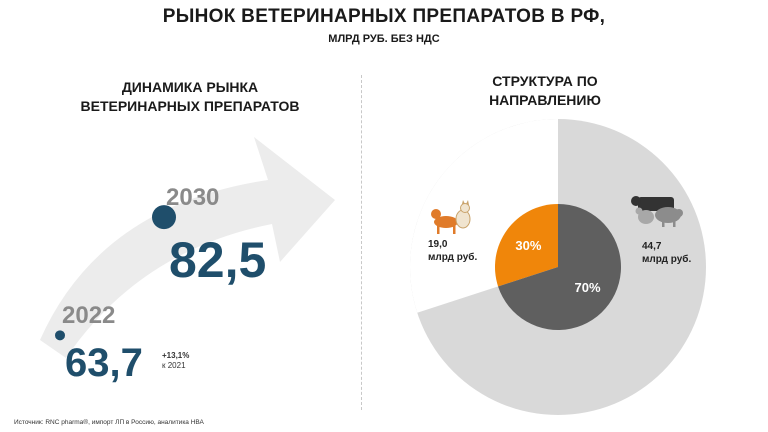 The height and width of the screenshot is (432, 768). What do you see at coordinates (176, 355) in the screenshot?
I see `growth-percent: +13,1%` at bounding box center [176, 355].